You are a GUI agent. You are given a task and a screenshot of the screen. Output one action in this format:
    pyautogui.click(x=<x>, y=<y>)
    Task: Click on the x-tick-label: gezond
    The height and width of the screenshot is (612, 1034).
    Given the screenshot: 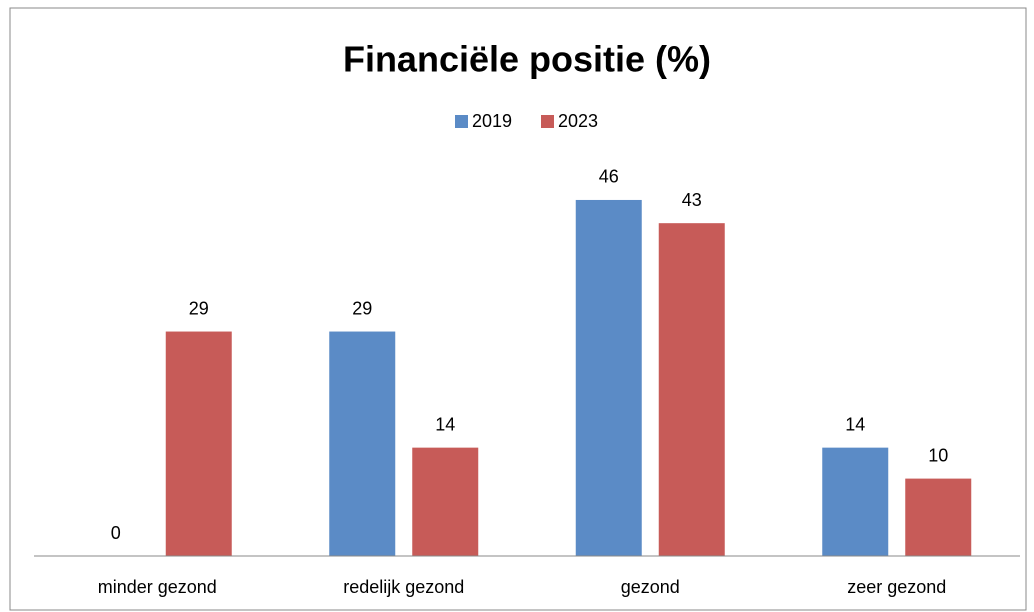 What is the action you would take?
    pyautogui.click(x=650, y=587)
    